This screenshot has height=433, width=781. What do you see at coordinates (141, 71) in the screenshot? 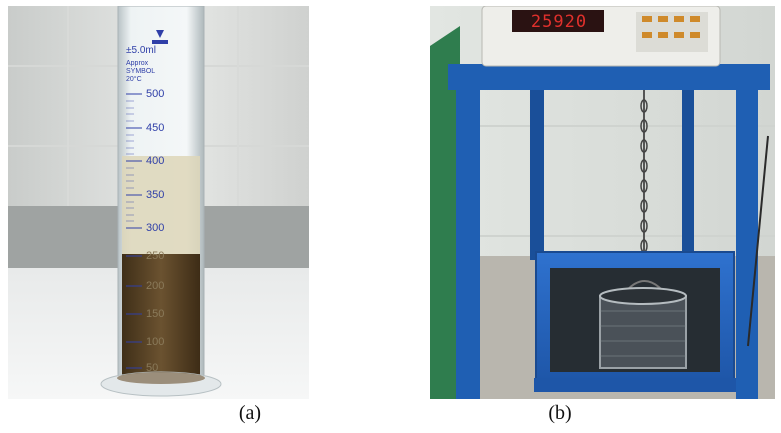
I see `cylinder-maker-line2: SYMBOL` at bounding box center [141, 71].